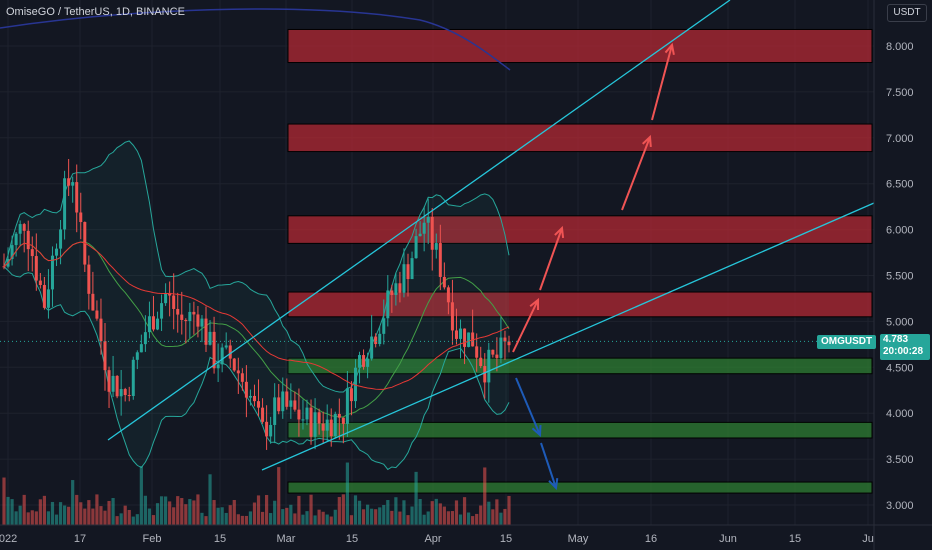 The image size is (932, 550). I want to click on price-tick: 5.500, so click(900, 277).